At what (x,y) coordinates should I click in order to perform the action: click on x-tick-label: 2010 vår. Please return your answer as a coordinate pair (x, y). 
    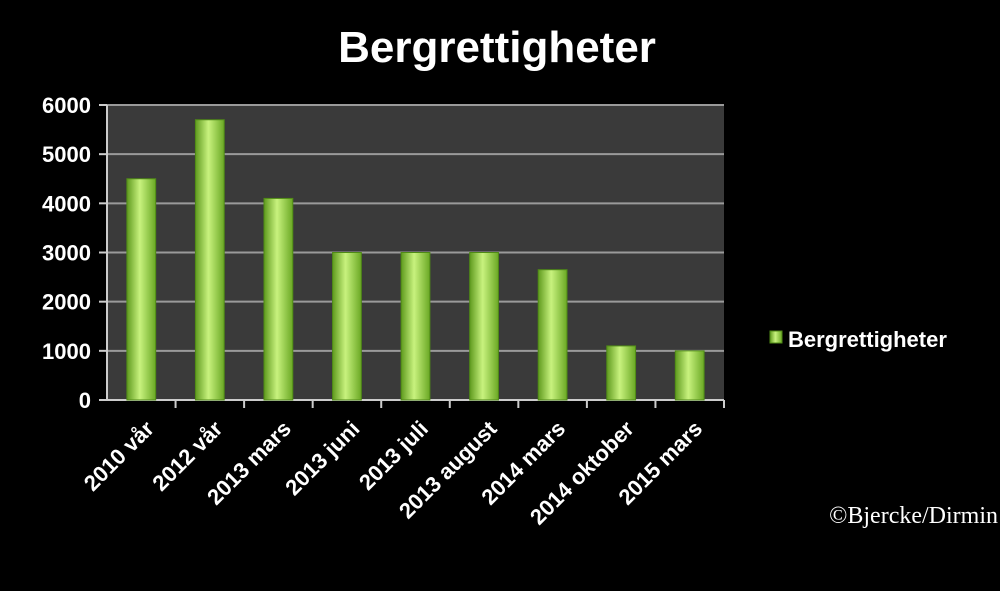
    Looking at the image, I should click on (119, 456).